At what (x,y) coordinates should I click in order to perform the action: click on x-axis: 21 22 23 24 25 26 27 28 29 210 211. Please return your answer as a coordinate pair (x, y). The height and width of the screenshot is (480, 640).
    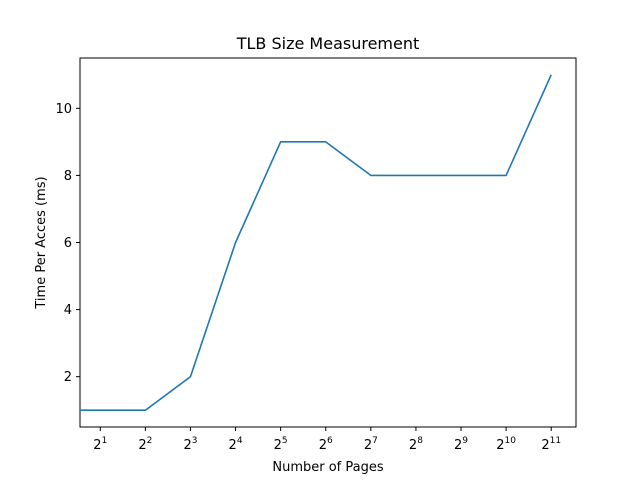
    Looking at the image, I should click on (327, 440).